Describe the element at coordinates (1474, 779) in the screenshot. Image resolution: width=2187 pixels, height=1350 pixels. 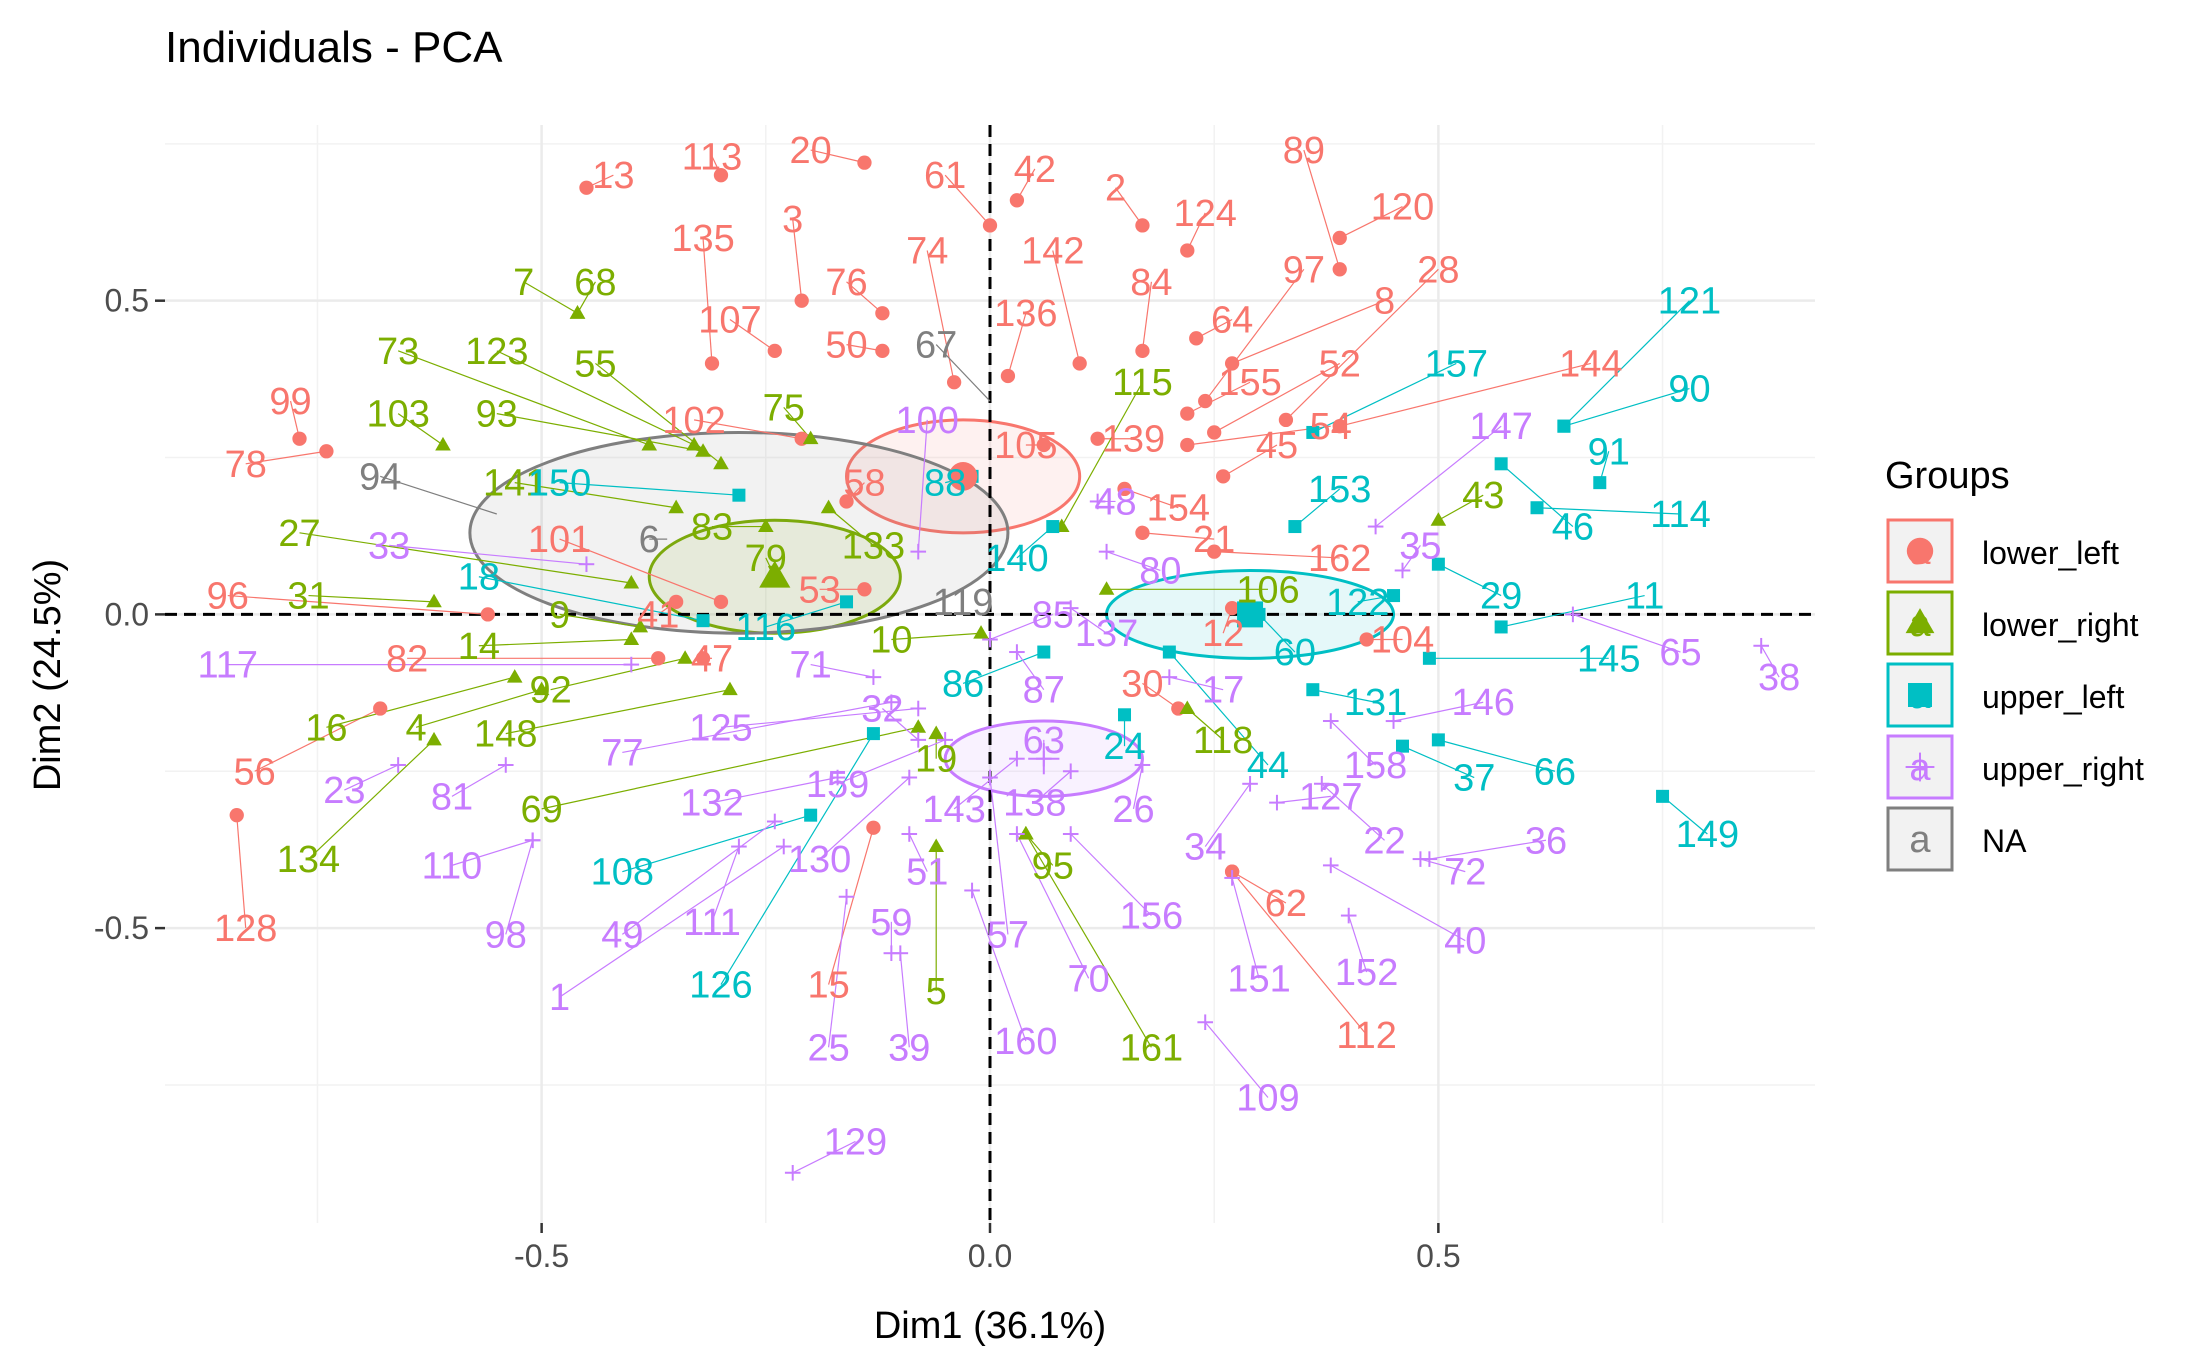
I see `point-label: 37` at that location.